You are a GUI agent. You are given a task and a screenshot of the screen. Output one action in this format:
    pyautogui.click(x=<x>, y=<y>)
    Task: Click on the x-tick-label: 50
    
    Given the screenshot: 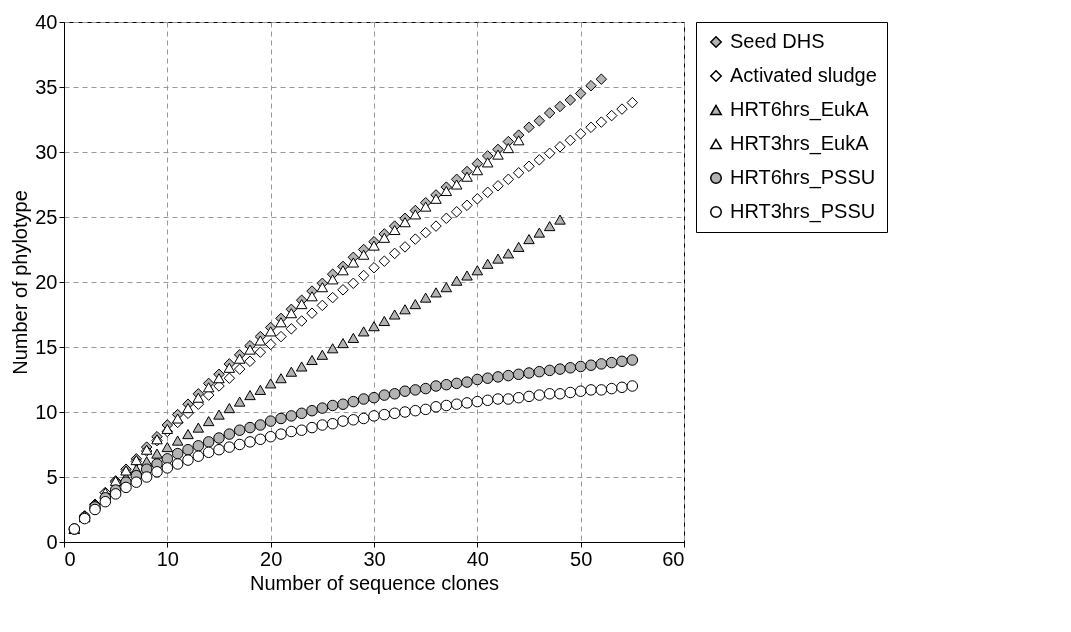 What is the action you would take?
    pyautogui.click(x=581, y=558)
    